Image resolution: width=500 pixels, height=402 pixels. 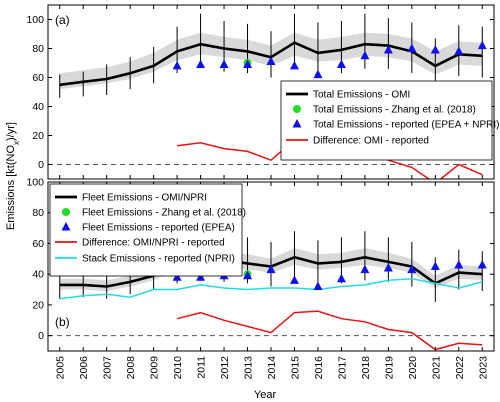 I want to click on y-axis-label-unit: )/yr], so click(x=11, y=131).